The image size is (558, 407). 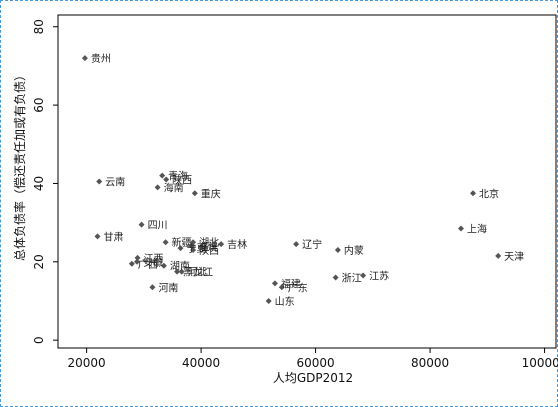 What do you see at coordinates (174, 187) in the screenshot?
I see `point-label: 海南` at bounding box center [174, 187].